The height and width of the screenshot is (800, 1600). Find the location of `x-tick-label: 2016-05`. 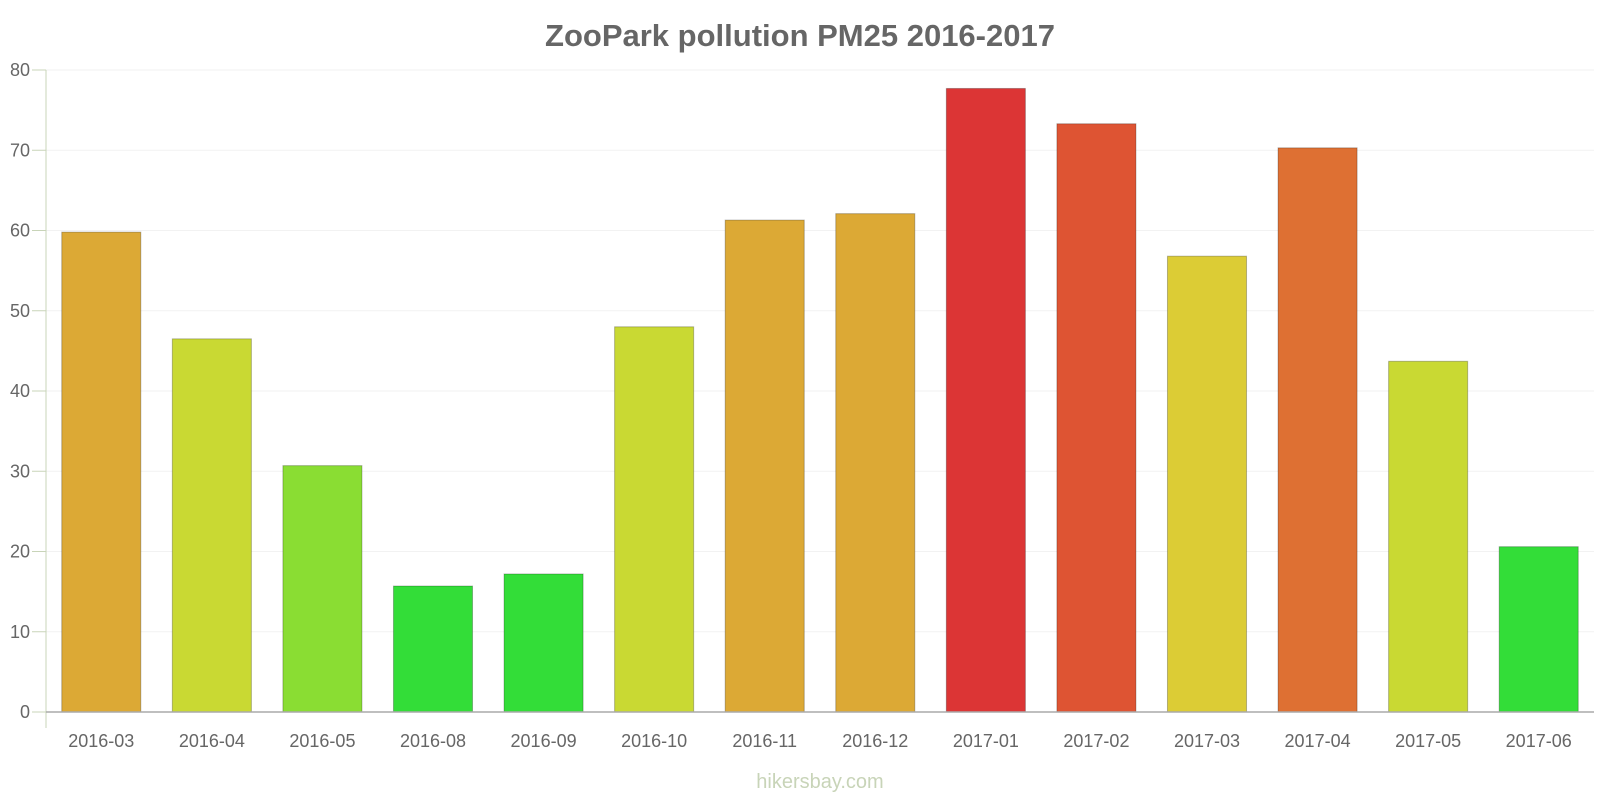

x-tick-label: 2016-05 is located at coordinates (322, 741).